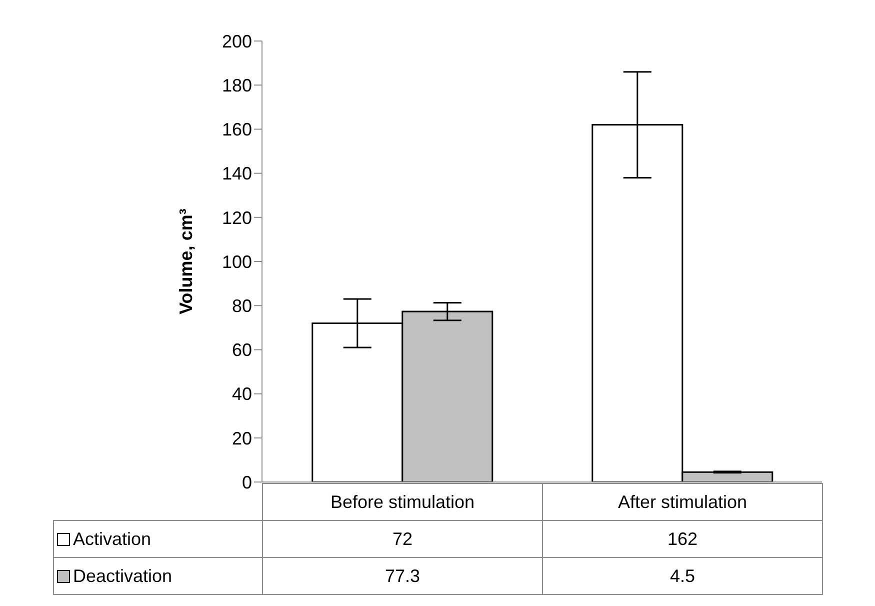 Image resolution: width=875 pixels, height=606 pixels. Describe the element at coordinates (242, 394) in the screenshot. I see `y-tick-label: 40` at that location.